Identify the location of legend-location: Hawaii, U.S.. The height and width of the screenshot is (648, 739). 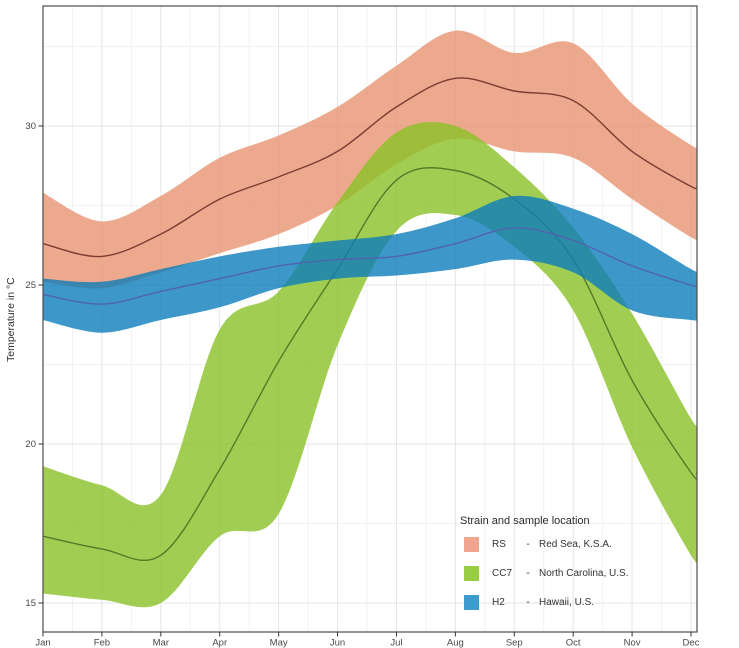
(567, 602).